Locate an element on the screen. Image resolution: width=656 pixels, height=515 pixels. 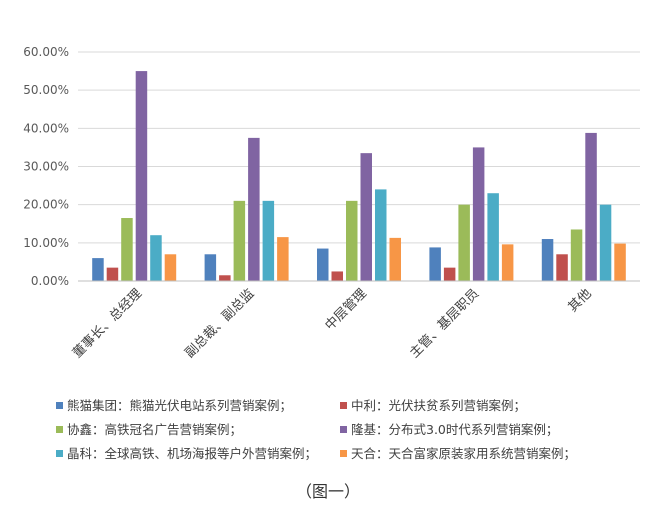
x-category-label: 主管、基层职员 is located at coordinates (444, 323).